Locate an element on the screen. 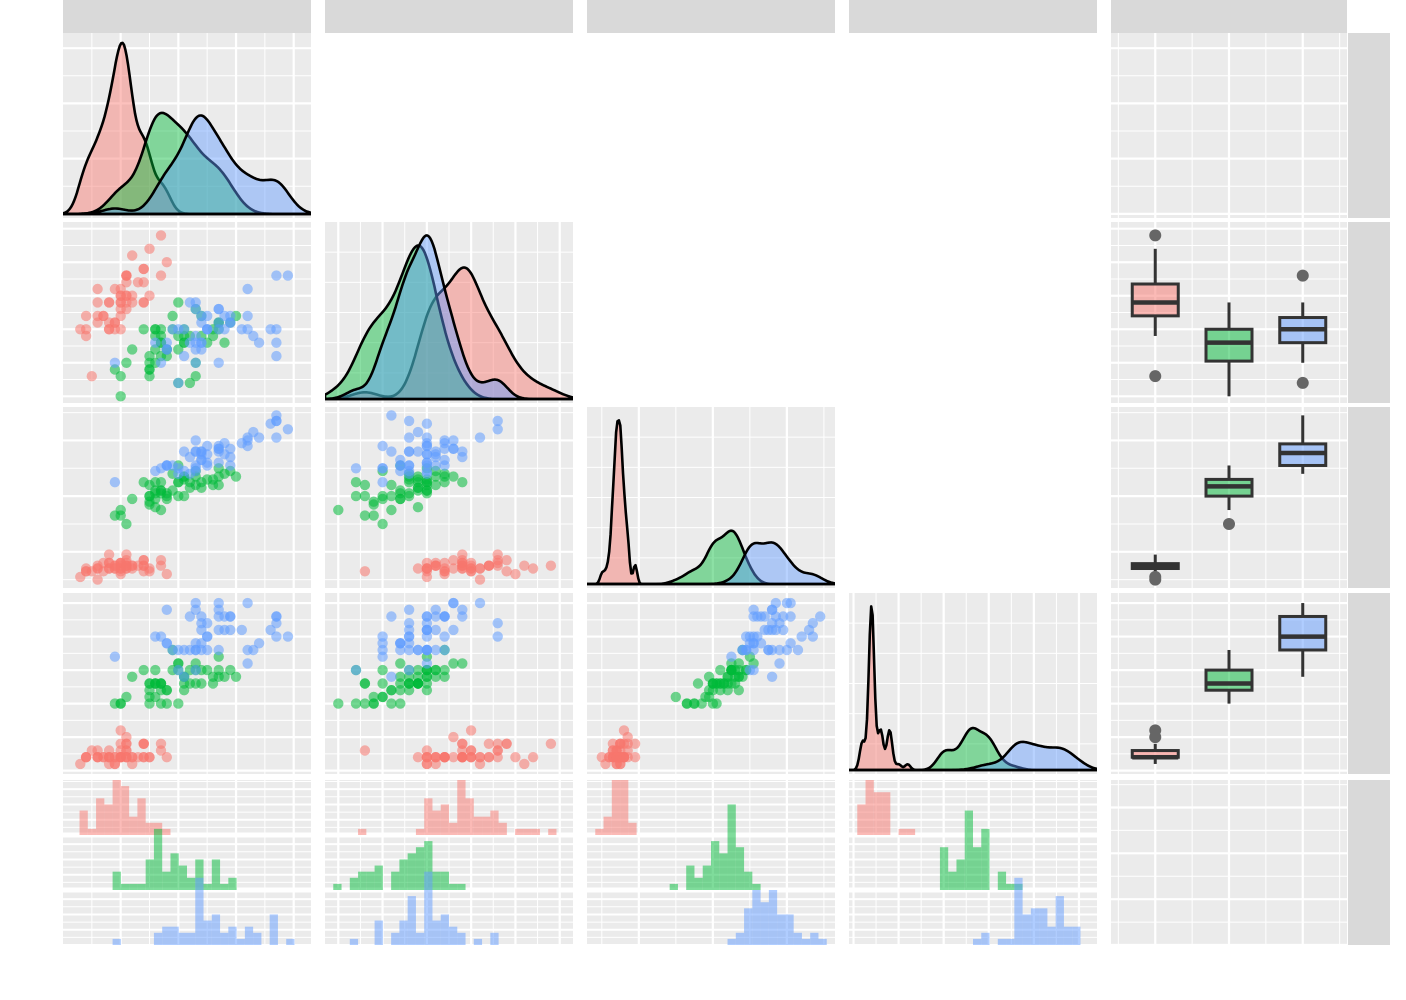 Image resolution: width=1406 pixels, height=1000 pixels. column-strip-petal-length is located at coordinates (711, 16).